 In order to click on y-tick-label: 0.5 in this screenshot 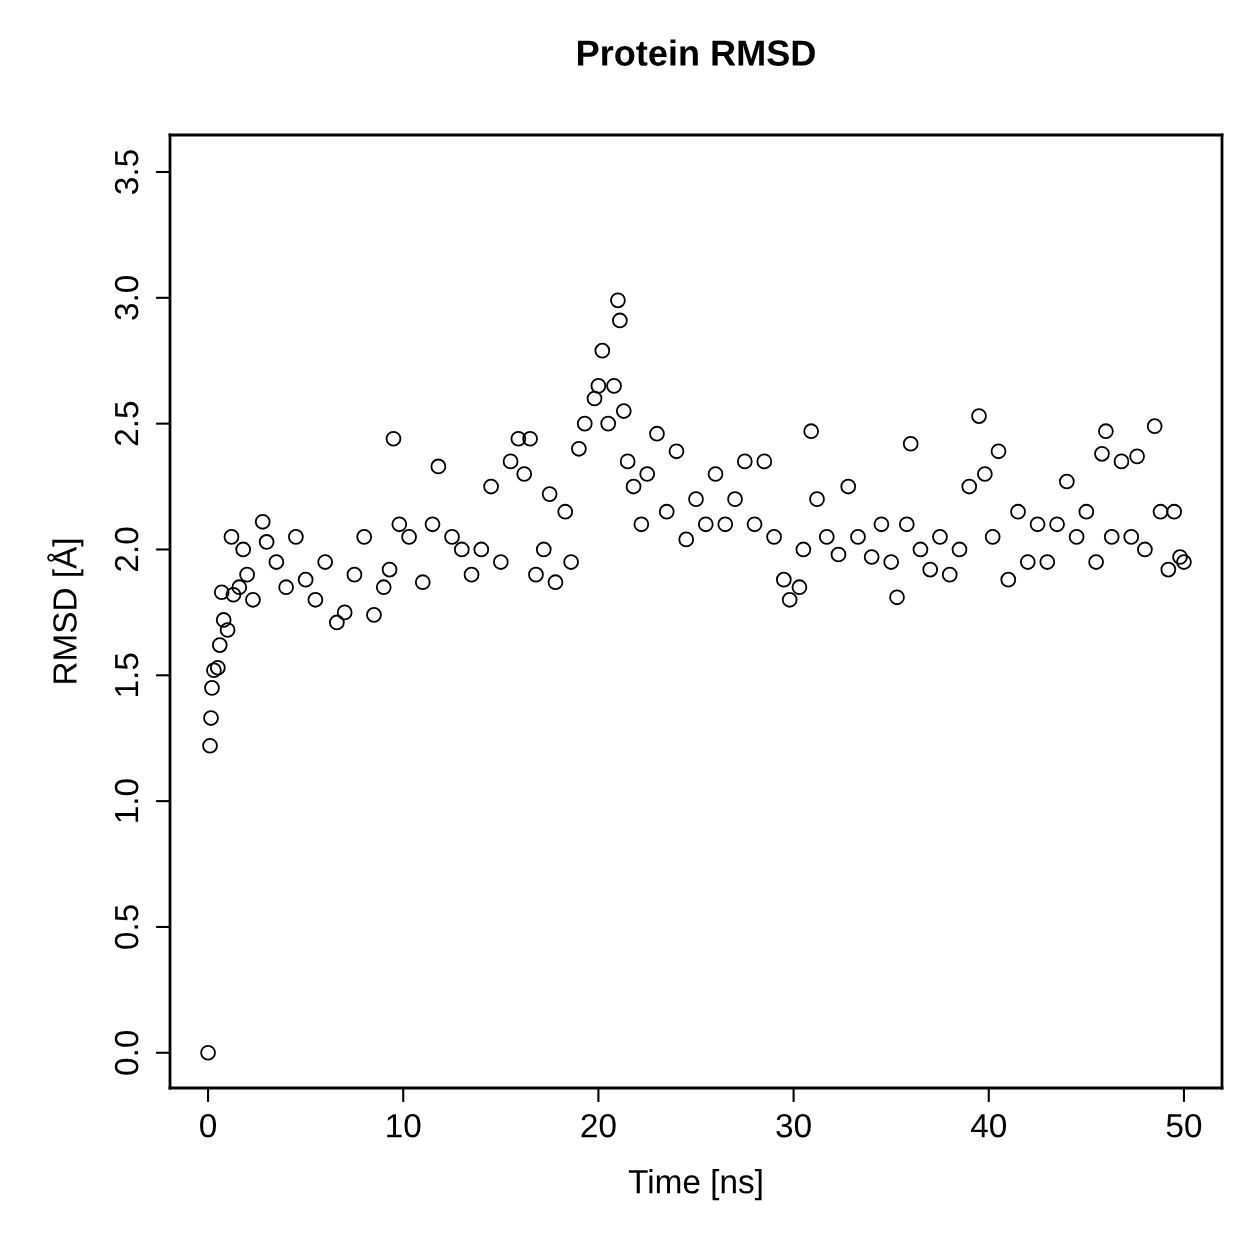, I will do `click(126, 927)`.